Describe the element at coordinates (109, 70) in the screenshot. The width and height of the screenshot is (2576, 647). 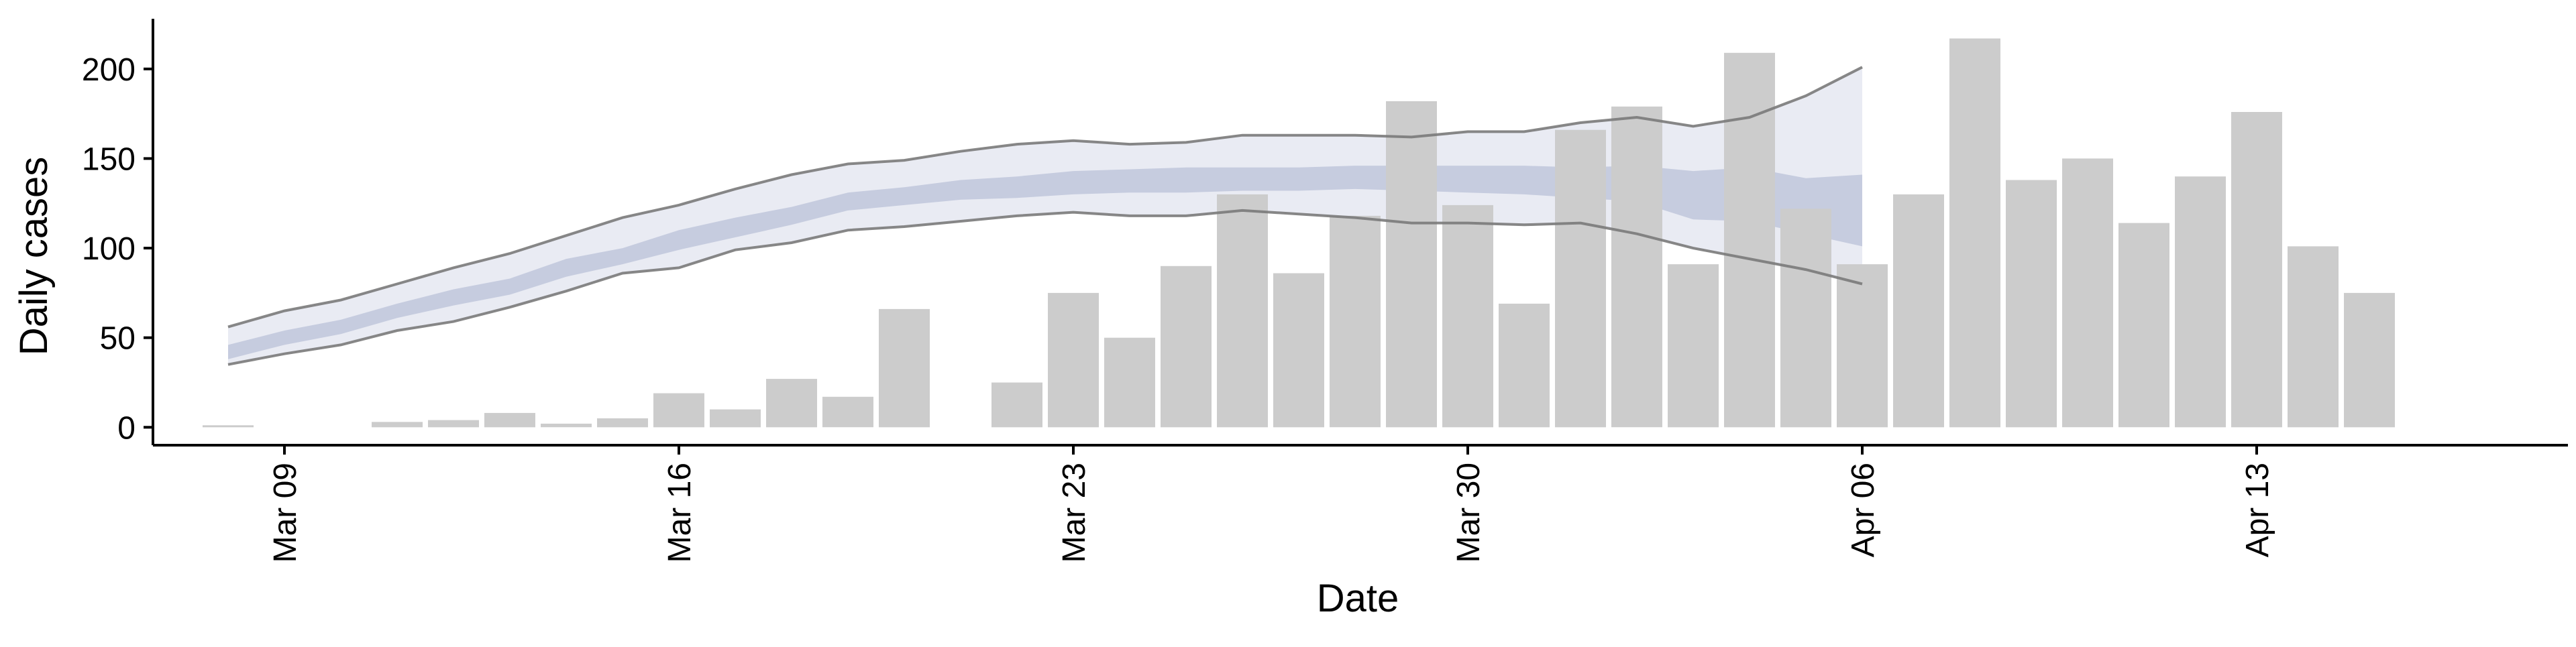
I see `y-tick-label: 200` at that location.